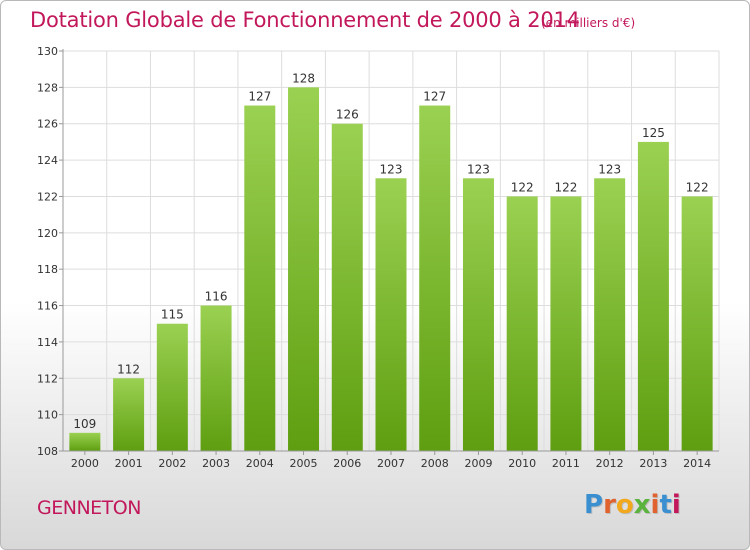 The height and width of the screenshot is (550, 750). What do you see at coordinates (216, 297) in the screenshot?
I see `data-label: 116` at bounding box center [216, 297].